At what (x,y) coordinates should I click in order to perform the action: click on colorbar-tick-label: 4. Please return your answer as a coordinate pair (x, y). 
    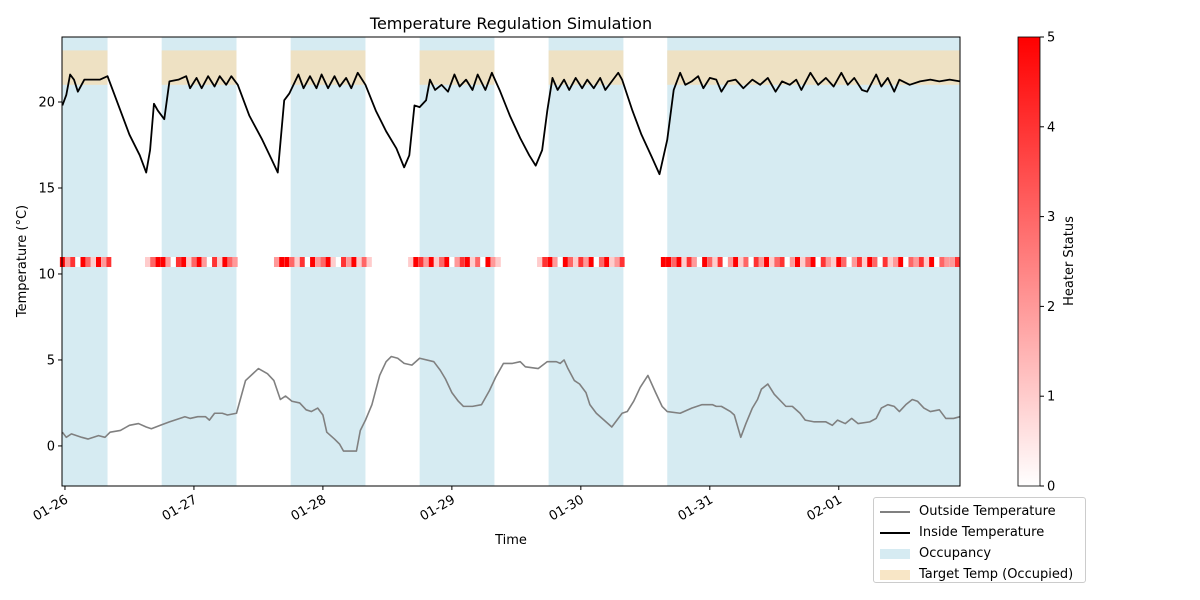
    Looking at the image, I should click on (1051, 127).